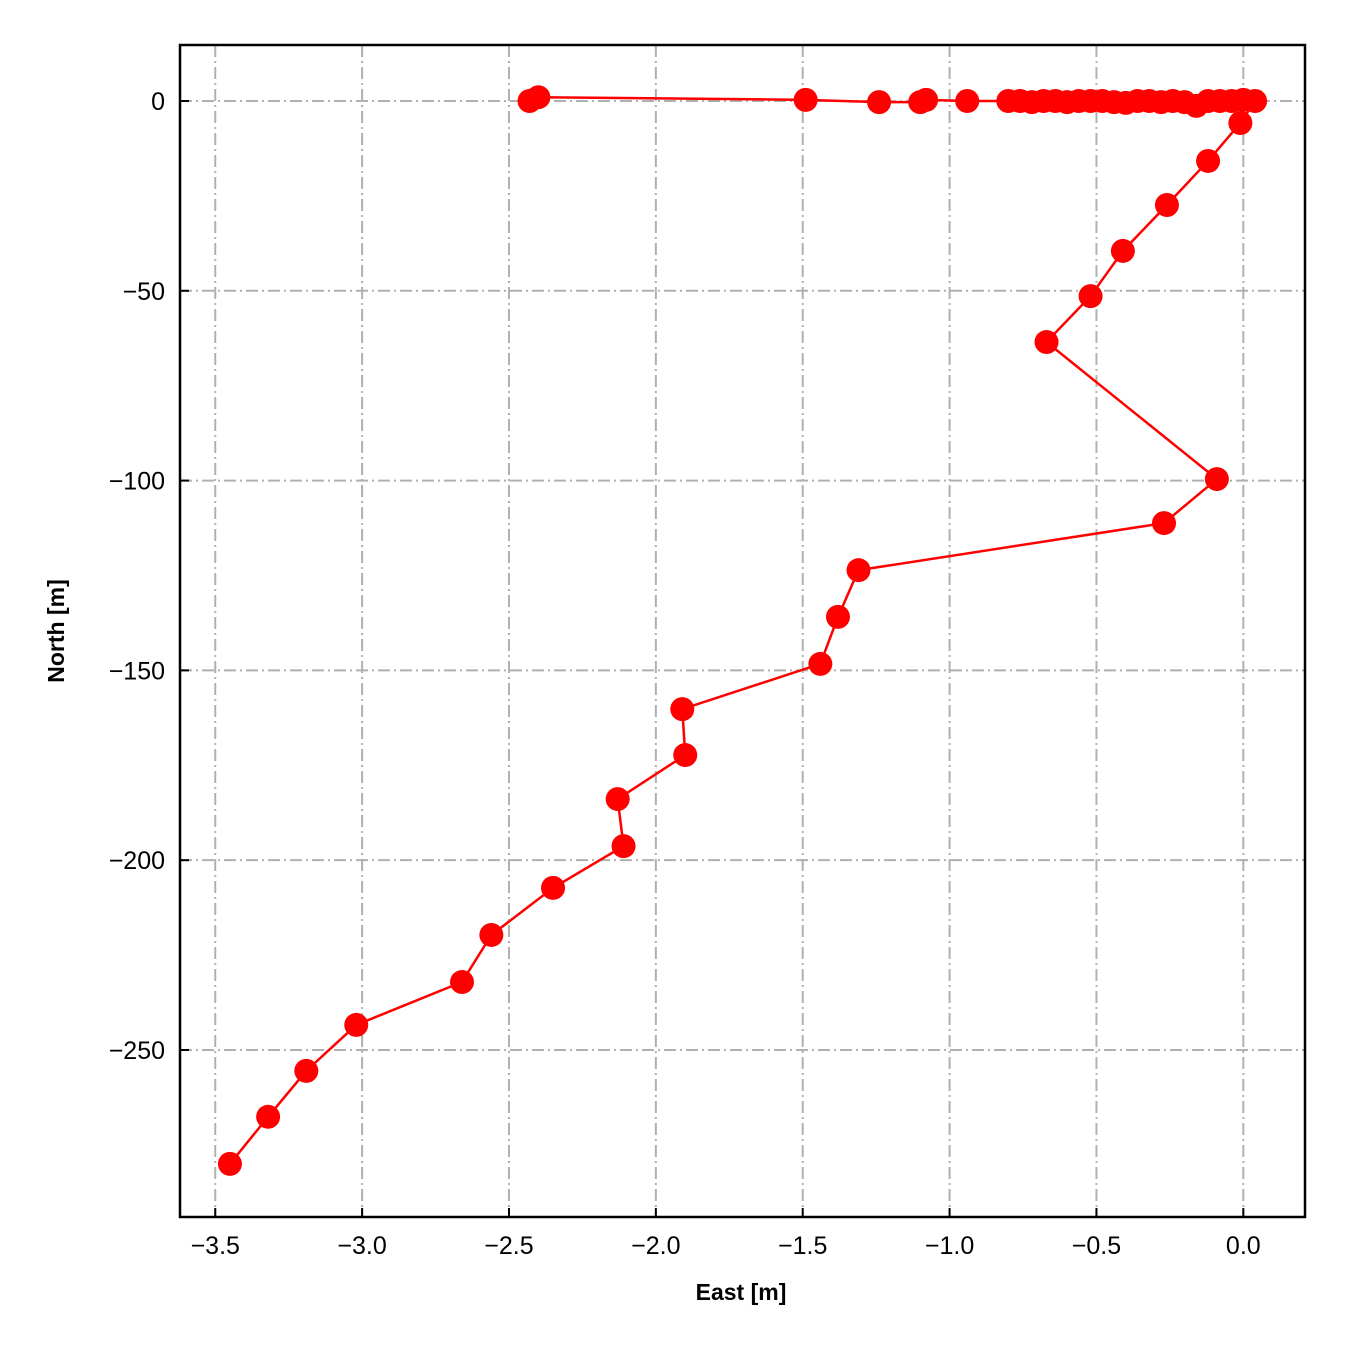 Image resolution: width=1350 pixels, height=1355 pixels. Describe the element at coordinates (56, 630) in the screenshot. I see `y-axis-label: North [m]` at that location.